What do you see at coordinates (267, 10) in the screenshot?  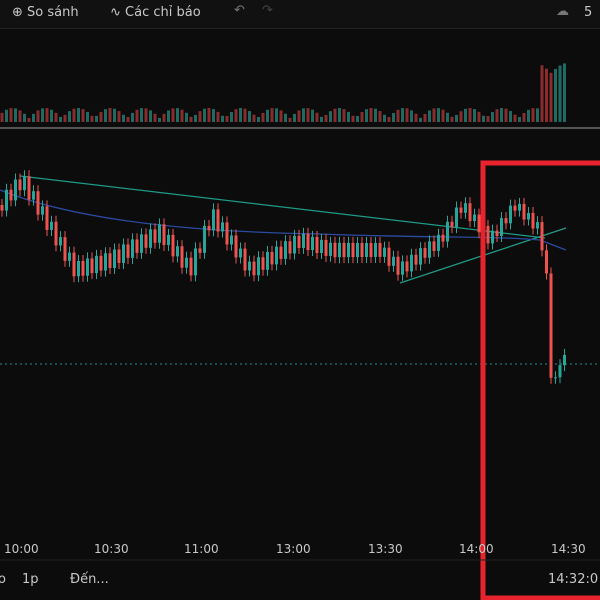 I see `redo: ↷` at bounding box center [267, 10].